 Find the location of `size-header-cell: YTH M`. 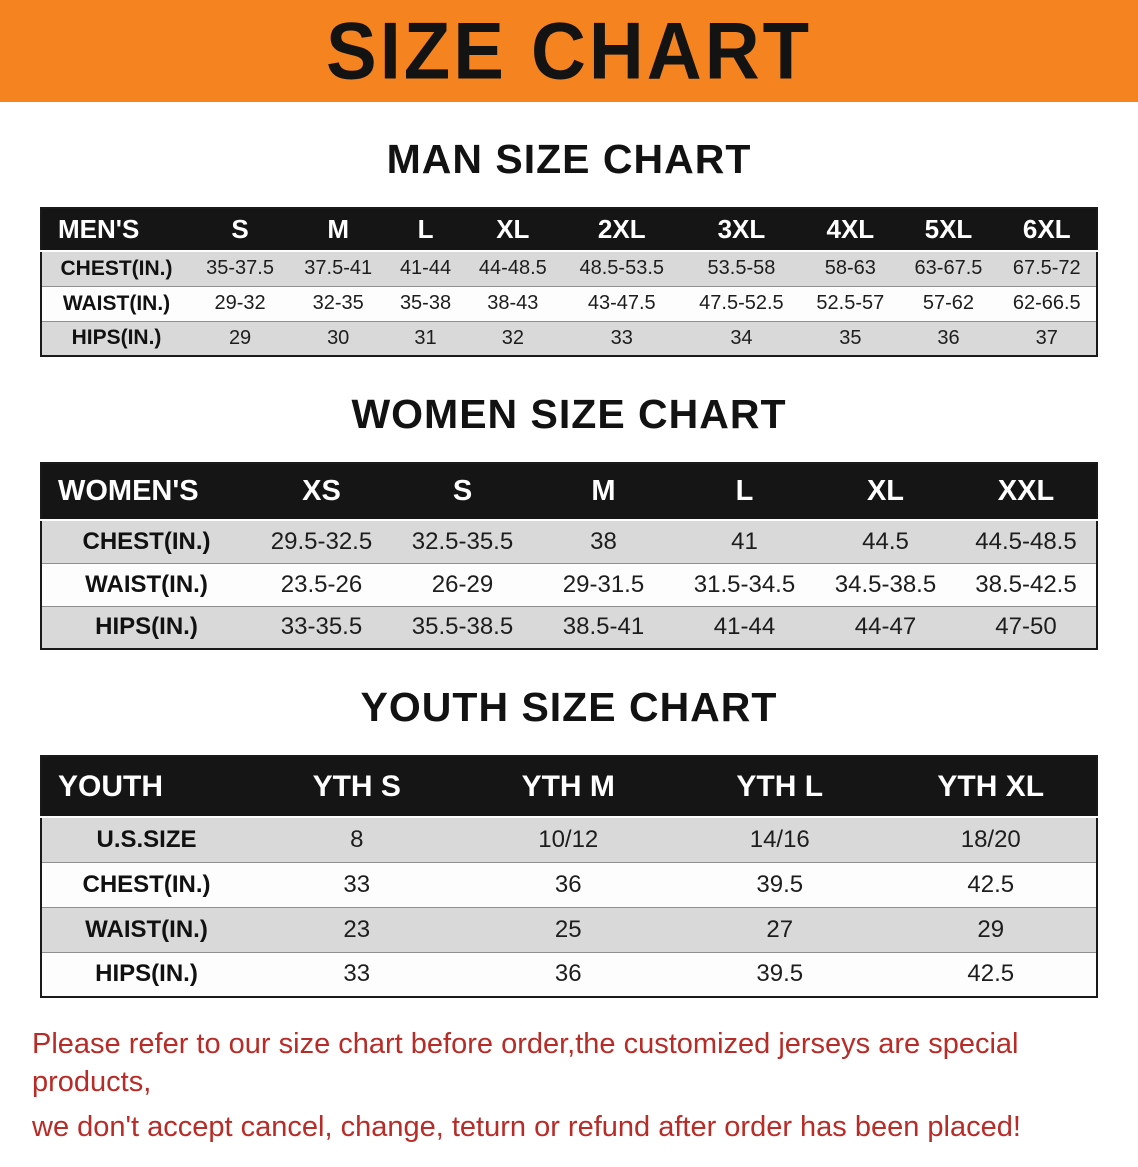

size-header-cell: YTH M is located at coordinates (568, 786).